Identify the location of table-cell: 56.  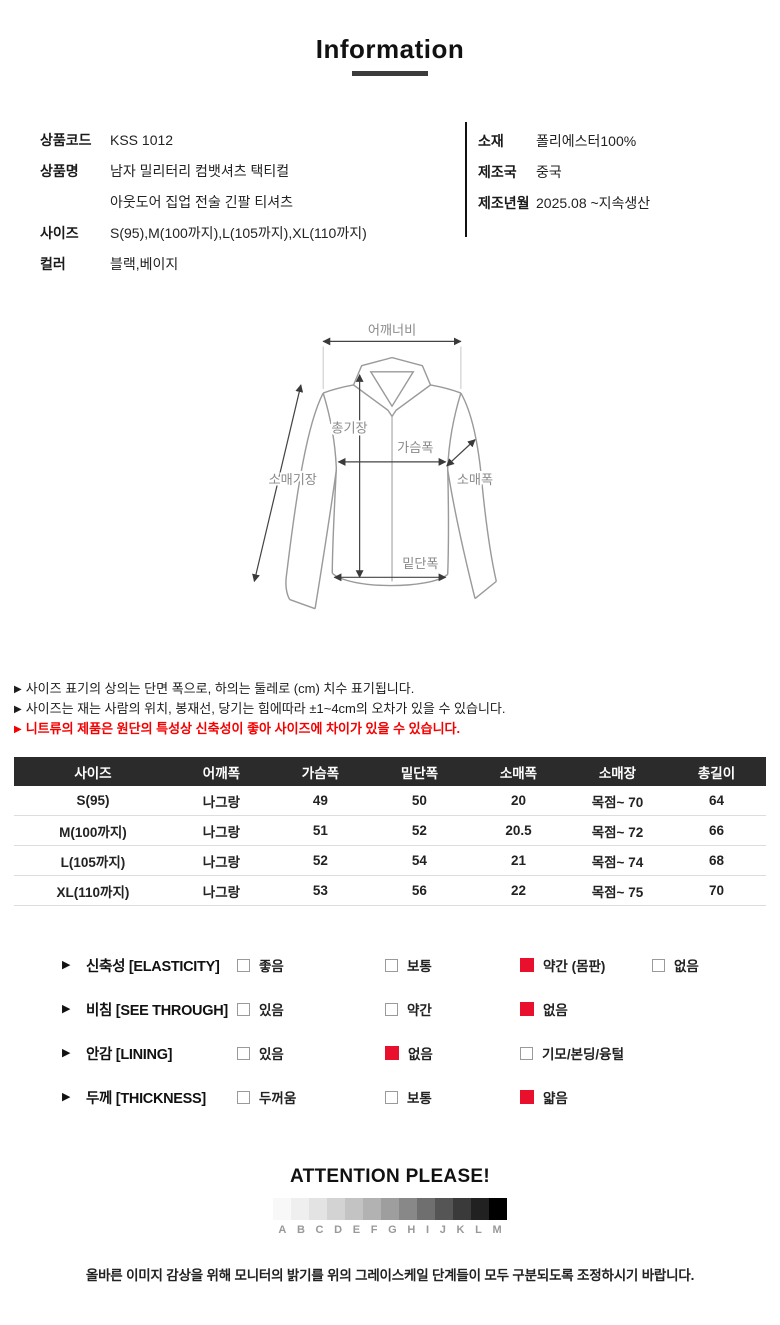
(419, 890).